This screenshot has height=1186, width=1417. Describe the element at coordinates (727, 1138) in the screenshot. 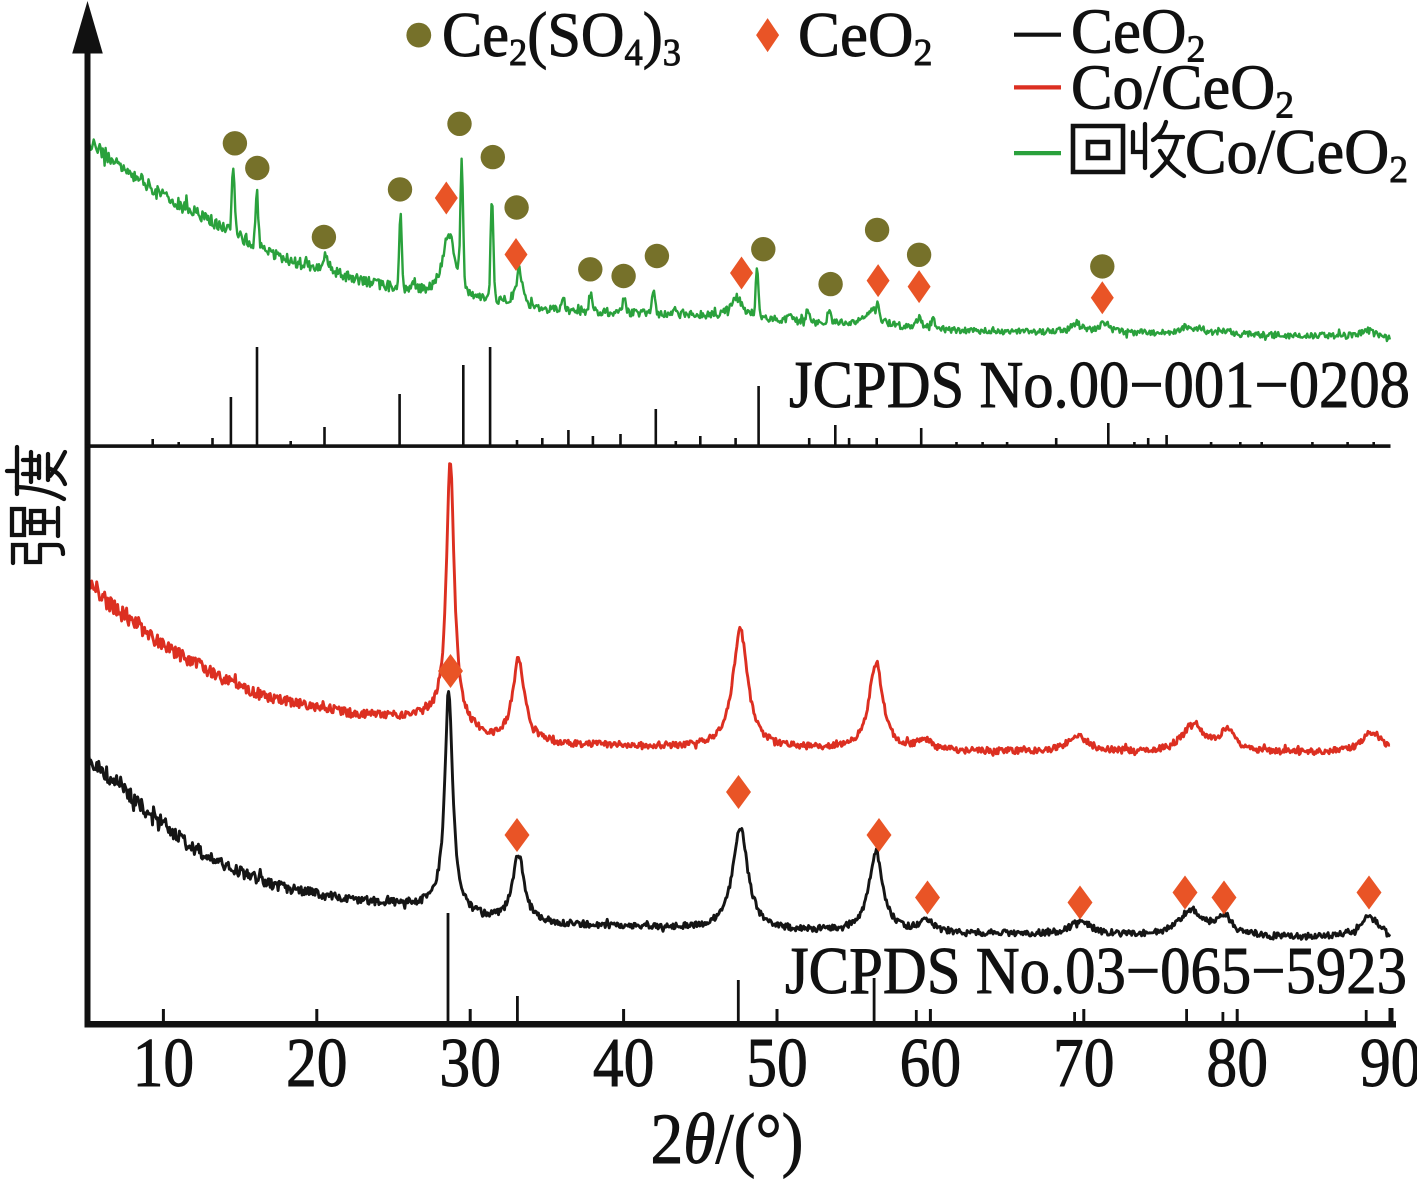

I see `svg-text: 2θ/(°)` at that location.